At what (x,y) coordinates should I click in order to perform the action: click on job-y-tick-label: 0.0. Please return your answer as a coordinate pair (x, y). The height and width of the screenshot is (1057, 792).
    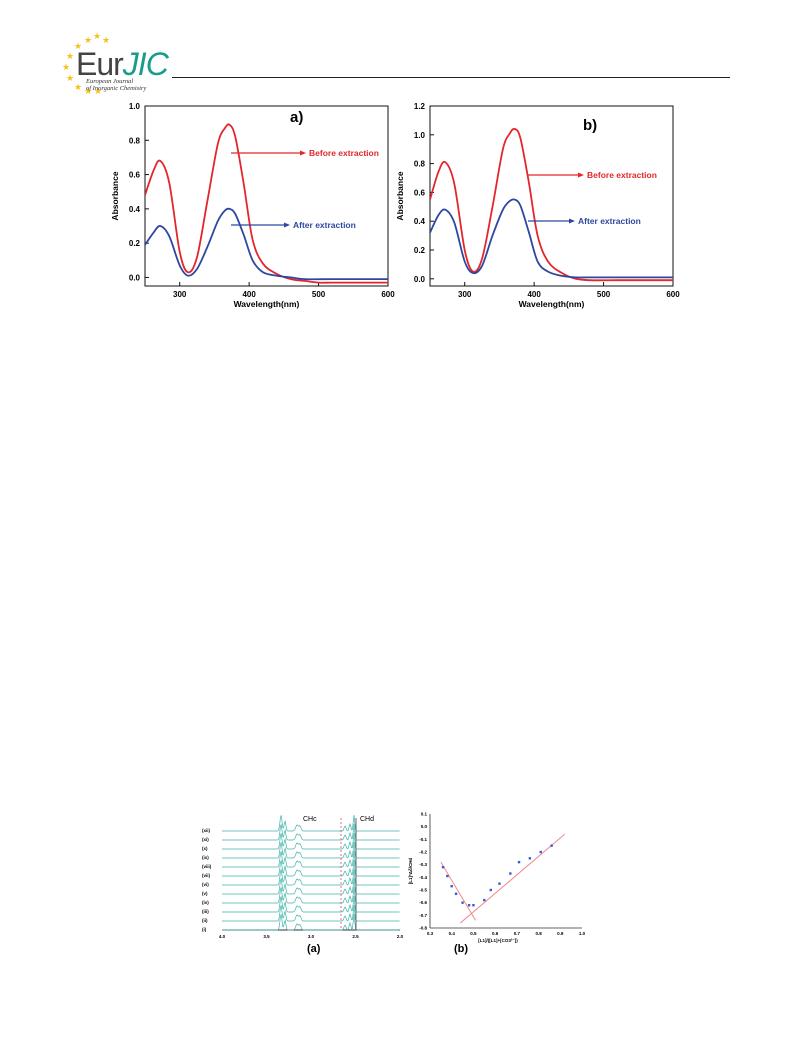
    Looking at the image, I should click on (424, 826).